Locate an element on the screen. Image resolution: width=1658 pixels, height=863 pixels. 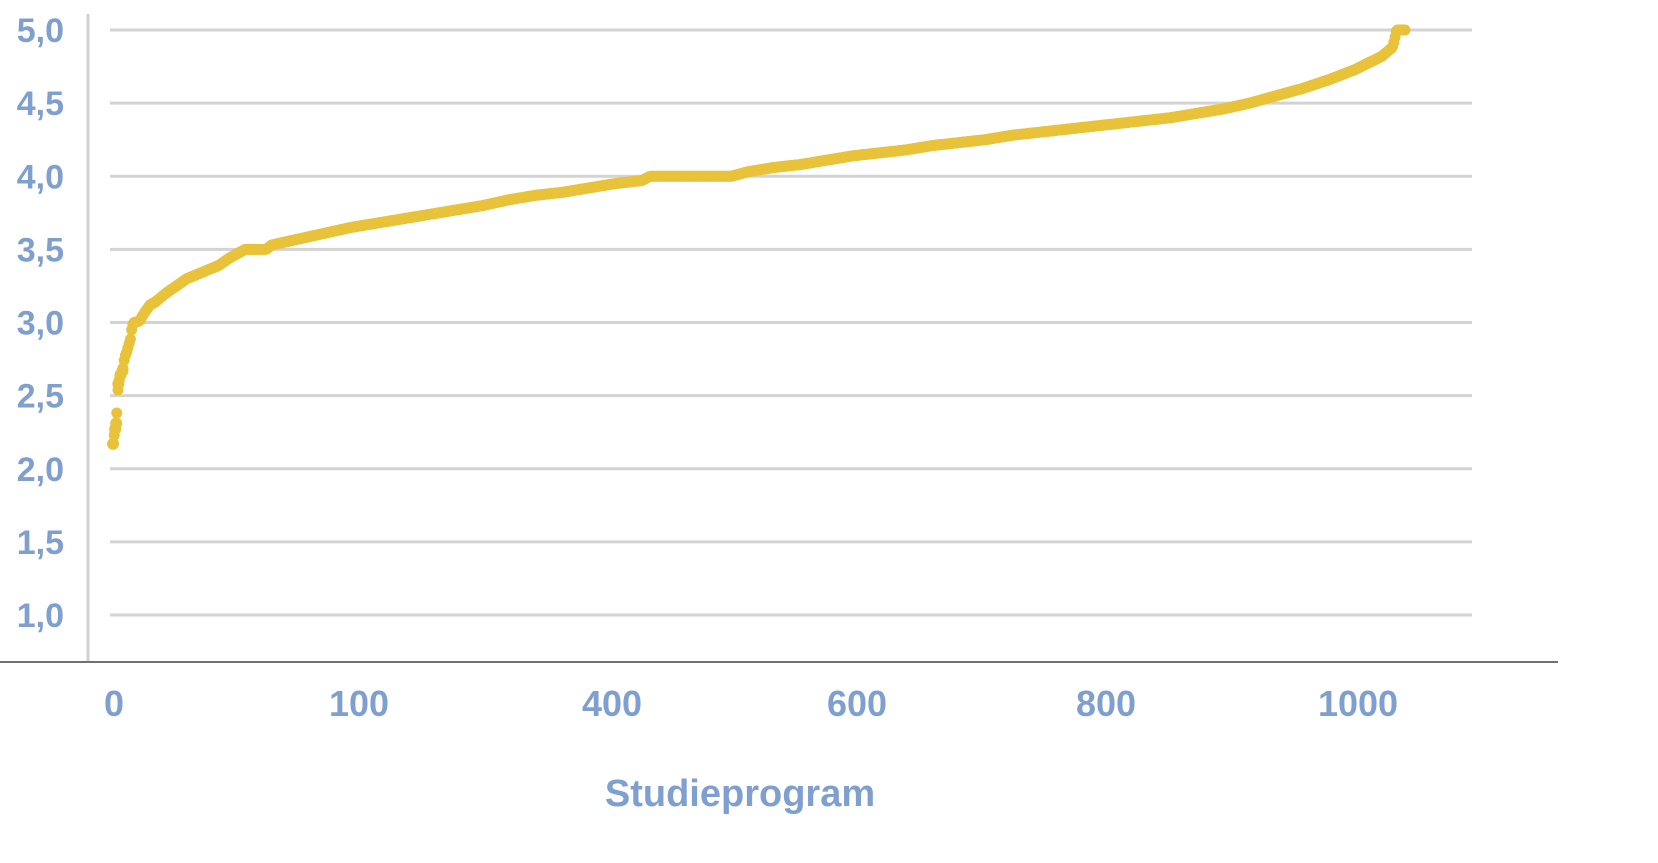
y-tick-label: 3,5 is located at coordinates (40, 250).